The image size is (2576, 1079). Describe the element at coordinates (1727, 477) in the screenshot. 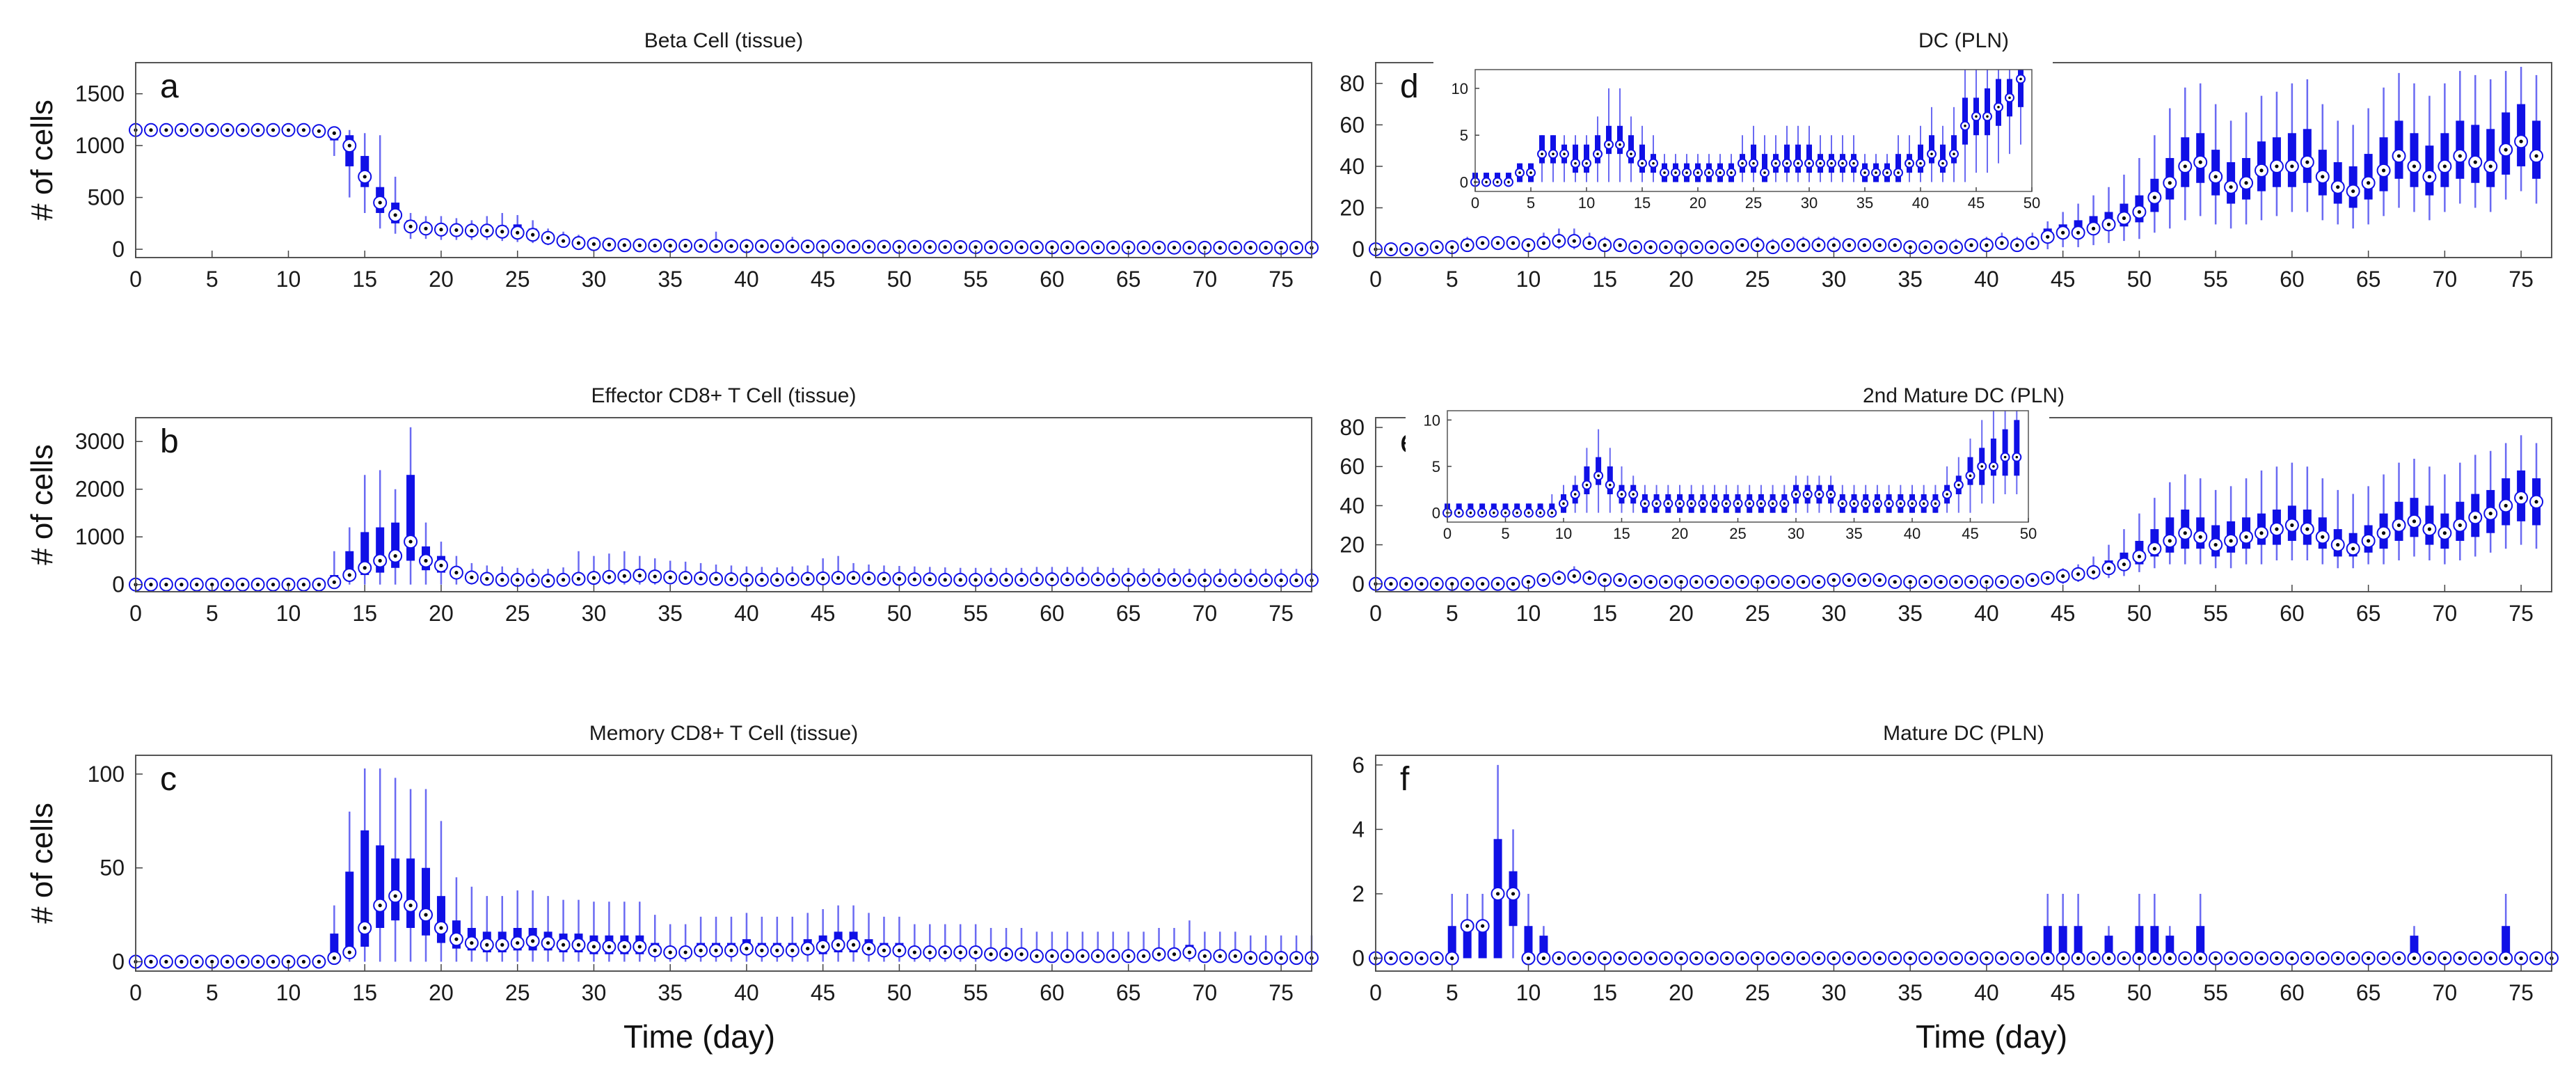

I see `inset-backdrop` at that location.